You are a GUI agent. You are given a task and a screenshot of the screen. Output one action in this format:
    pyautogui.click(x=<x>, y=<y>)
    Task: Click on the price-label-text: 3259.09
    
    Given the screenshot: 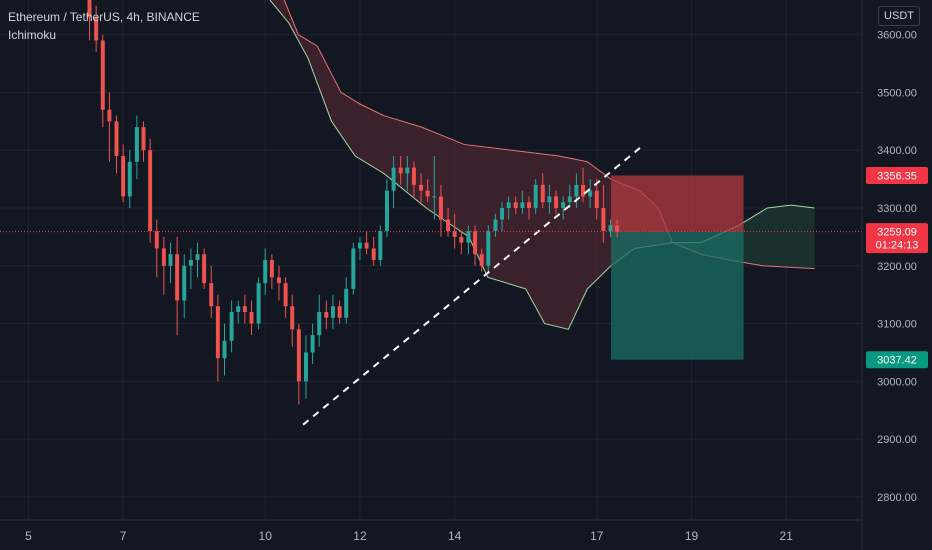 What is the action you would take?
    pyautogui.click(x=897, y=233)
    